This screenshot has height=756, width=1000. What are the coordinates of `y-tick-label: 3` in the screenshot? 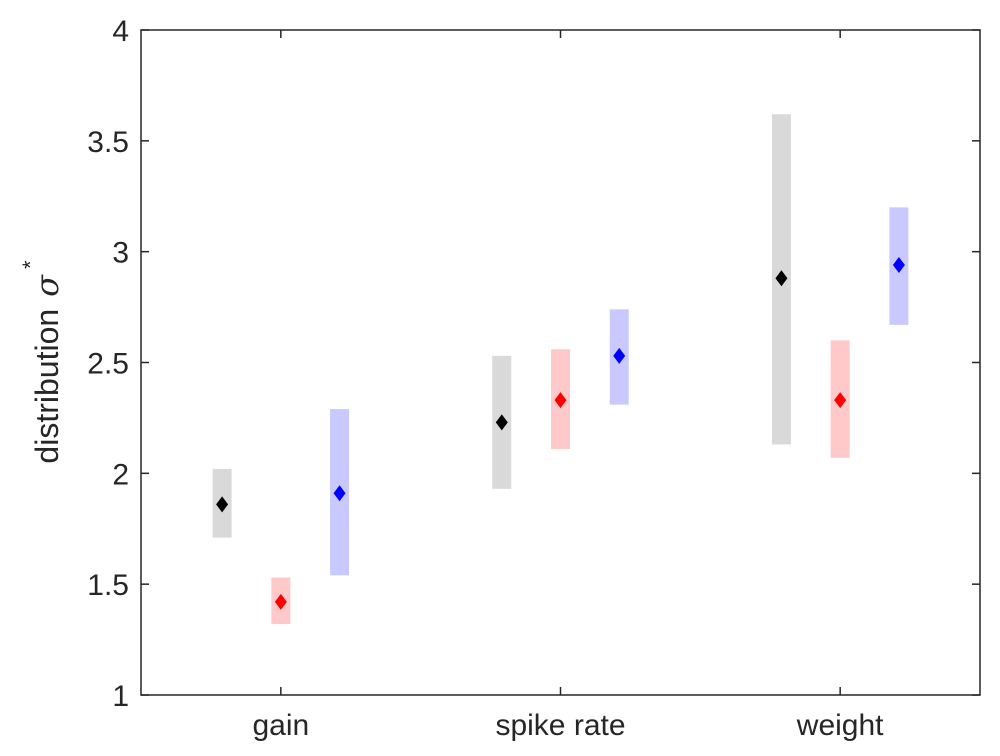 It's located at (120, 253).